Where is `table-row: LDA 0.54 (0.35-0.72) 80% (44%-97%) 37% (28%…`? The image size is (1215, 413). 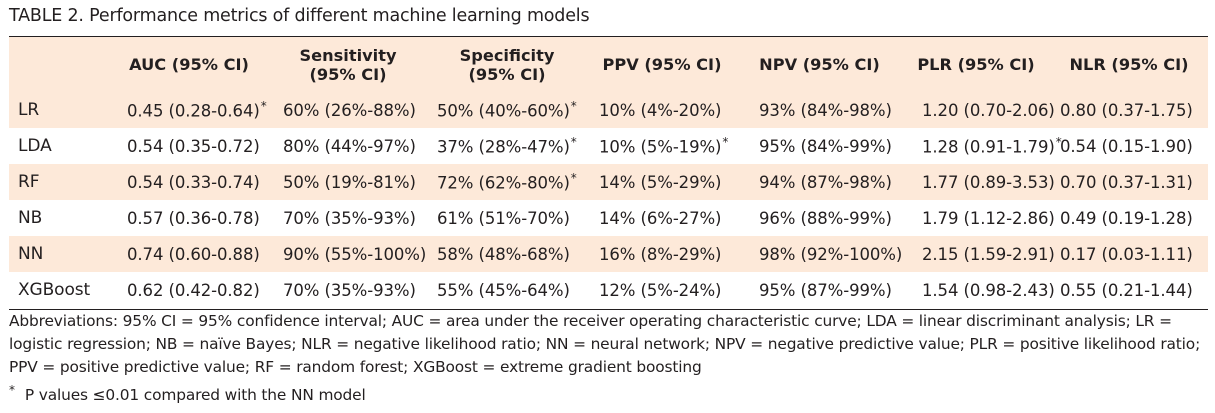 table-row: LDA 0.54 (0.35-0.72) 80% (44%-97%) 37% (28%… is located at coordinates (608, 146).